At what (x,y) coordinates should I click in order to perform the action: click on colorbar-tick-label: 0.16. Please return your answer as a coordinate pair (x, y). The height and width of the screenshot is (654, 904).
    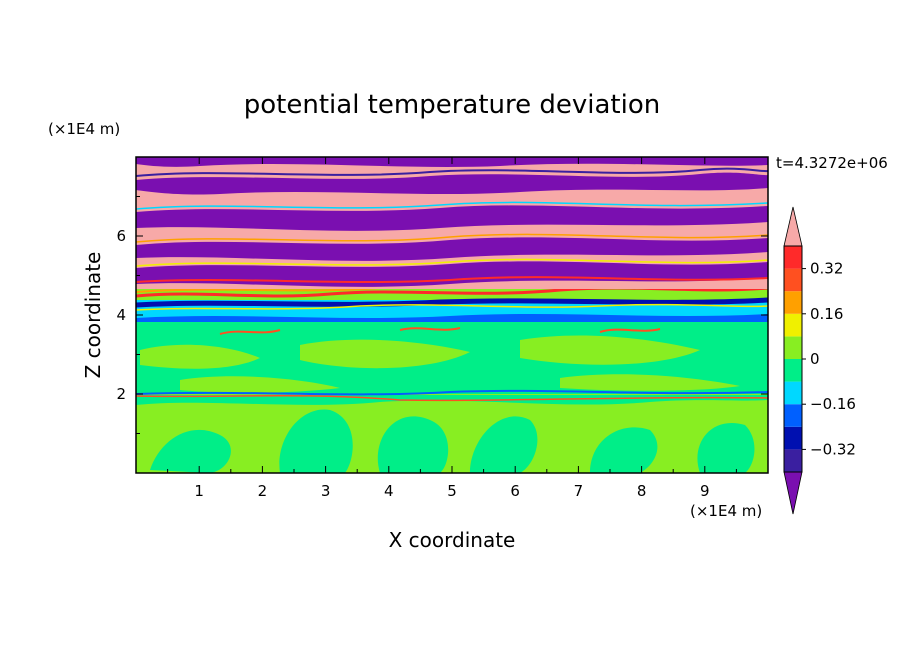
    Looking at the image, I should click on (826, 314).